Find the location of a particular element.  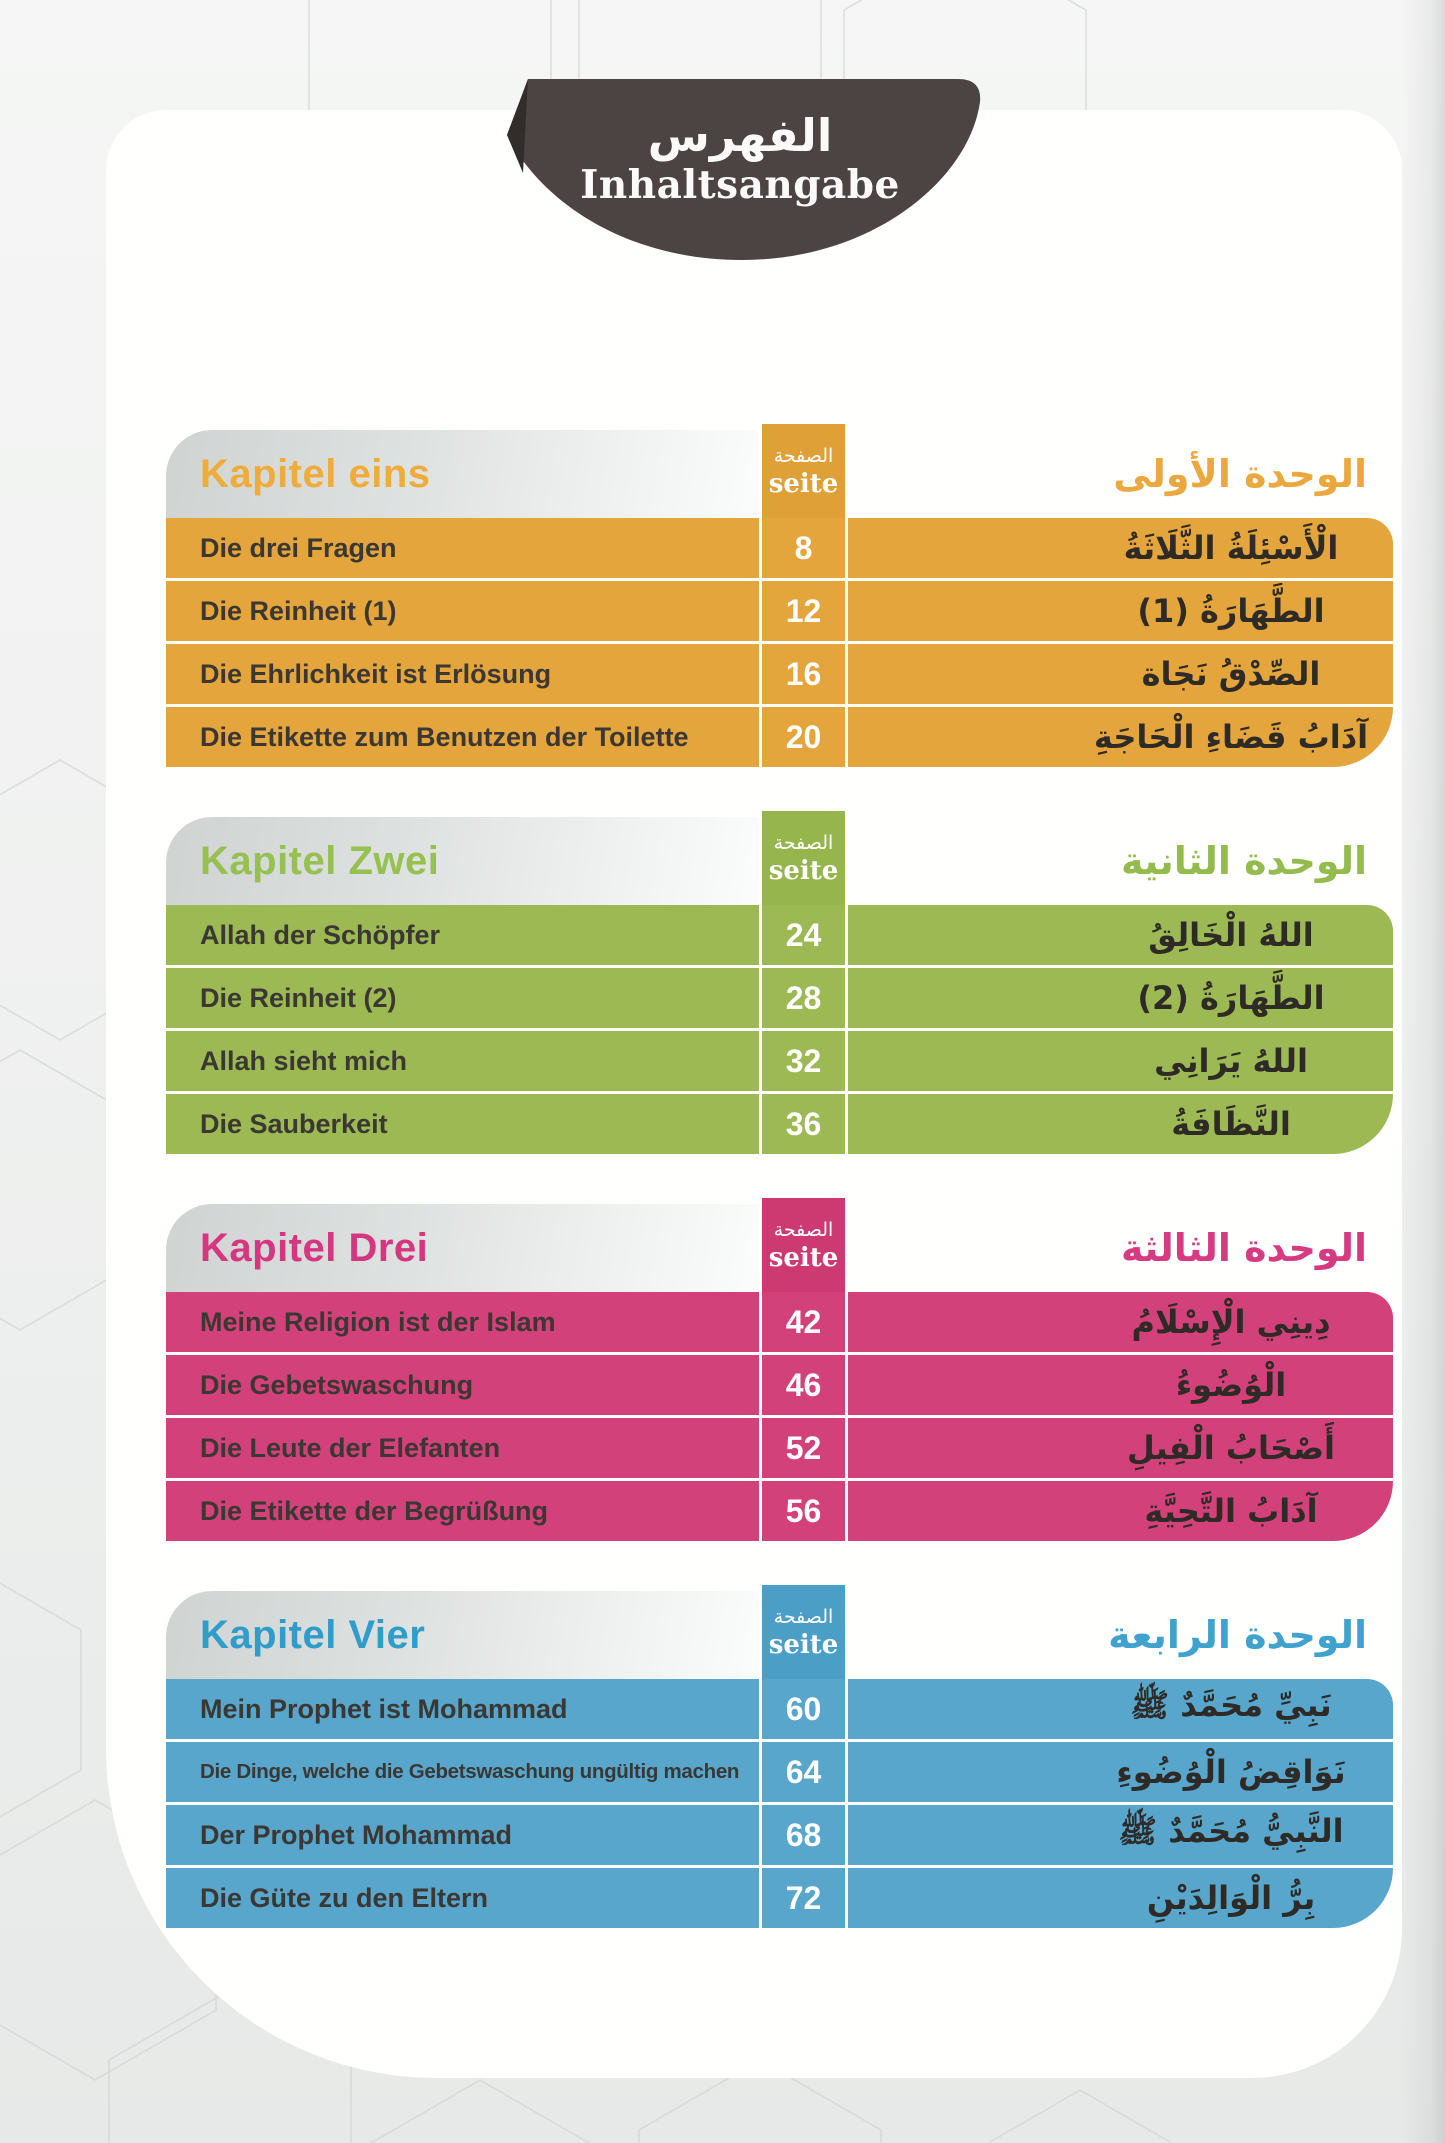

entry-title-german: Meine Religion ist der Islam is located at coordinates (462, 1322).